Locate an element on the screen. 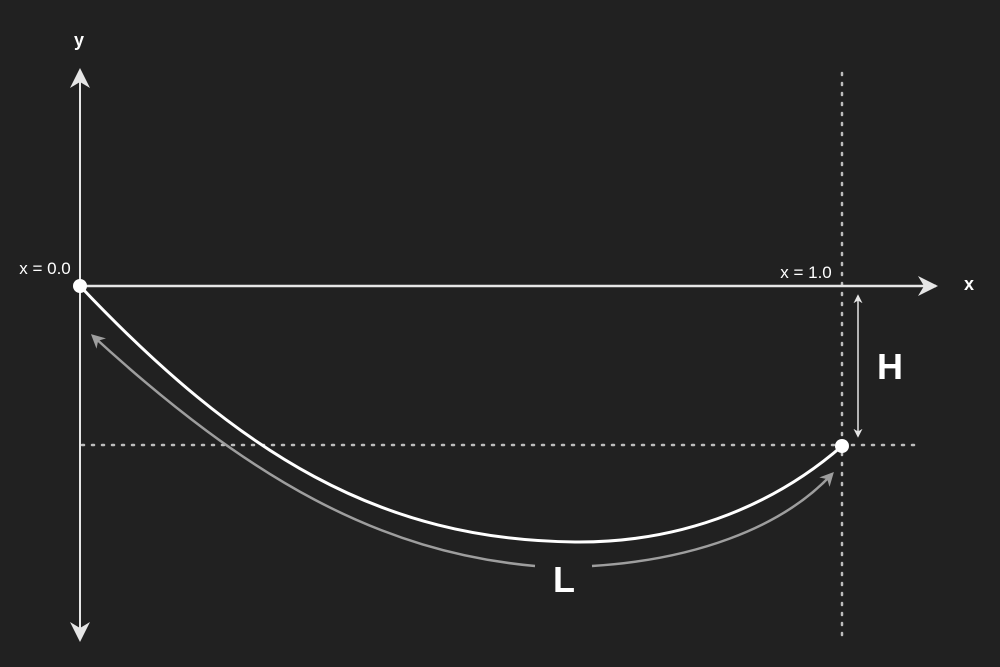  end-point is located at coordinates (842, 446).